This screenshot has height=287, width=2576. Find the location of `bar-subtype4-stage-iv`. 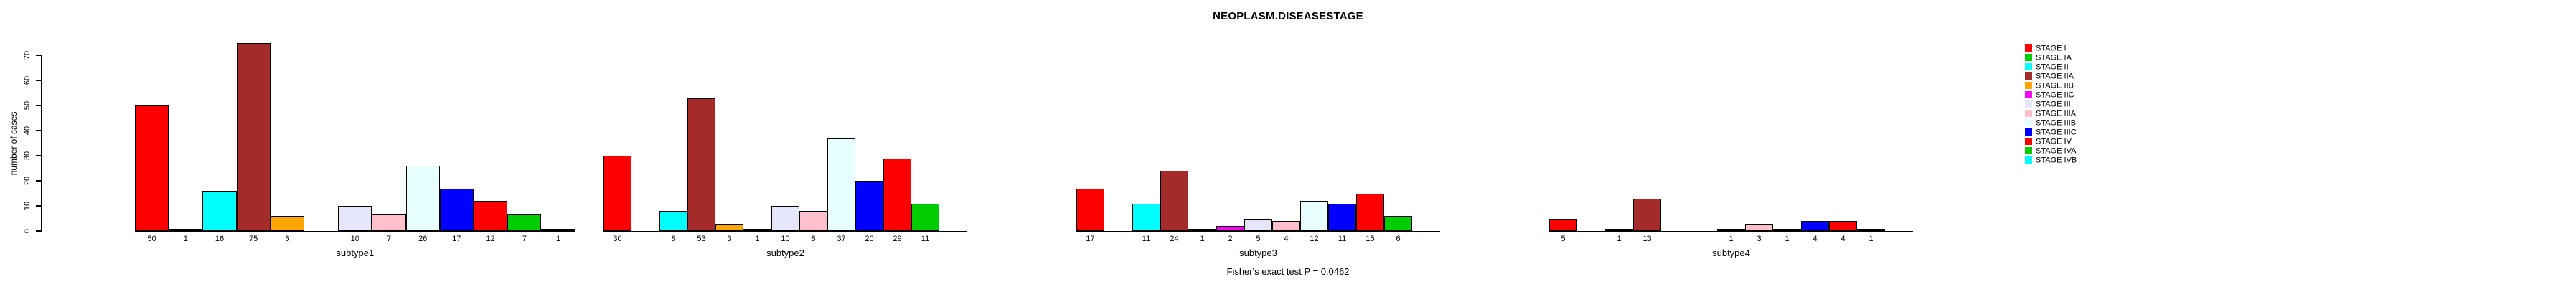

bar-subtype4-stage-iv is located at coordinates (1843, 226).